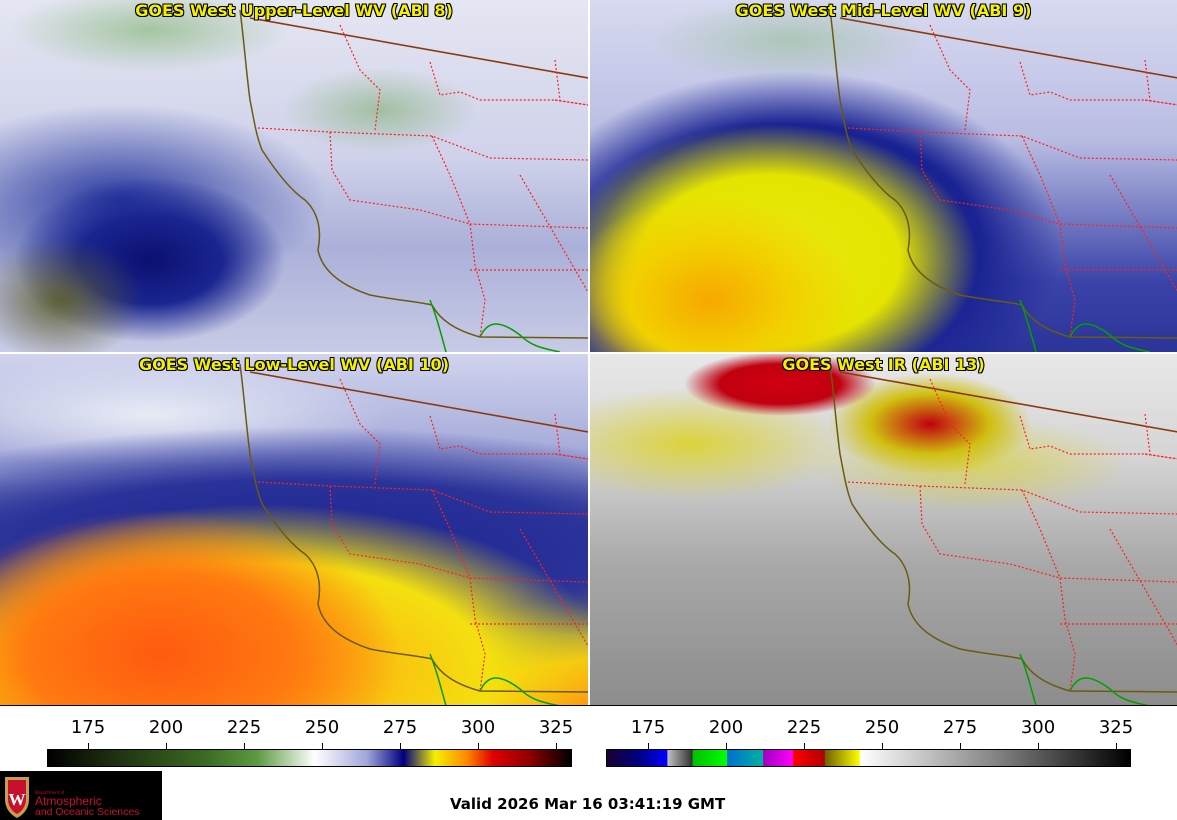 The image size is (1177, 820). Describe the element at coordinates (883, 10) in the screenshot. I see `panel-title: GOES West Mid-Level WV (ABI 9)` at that location.